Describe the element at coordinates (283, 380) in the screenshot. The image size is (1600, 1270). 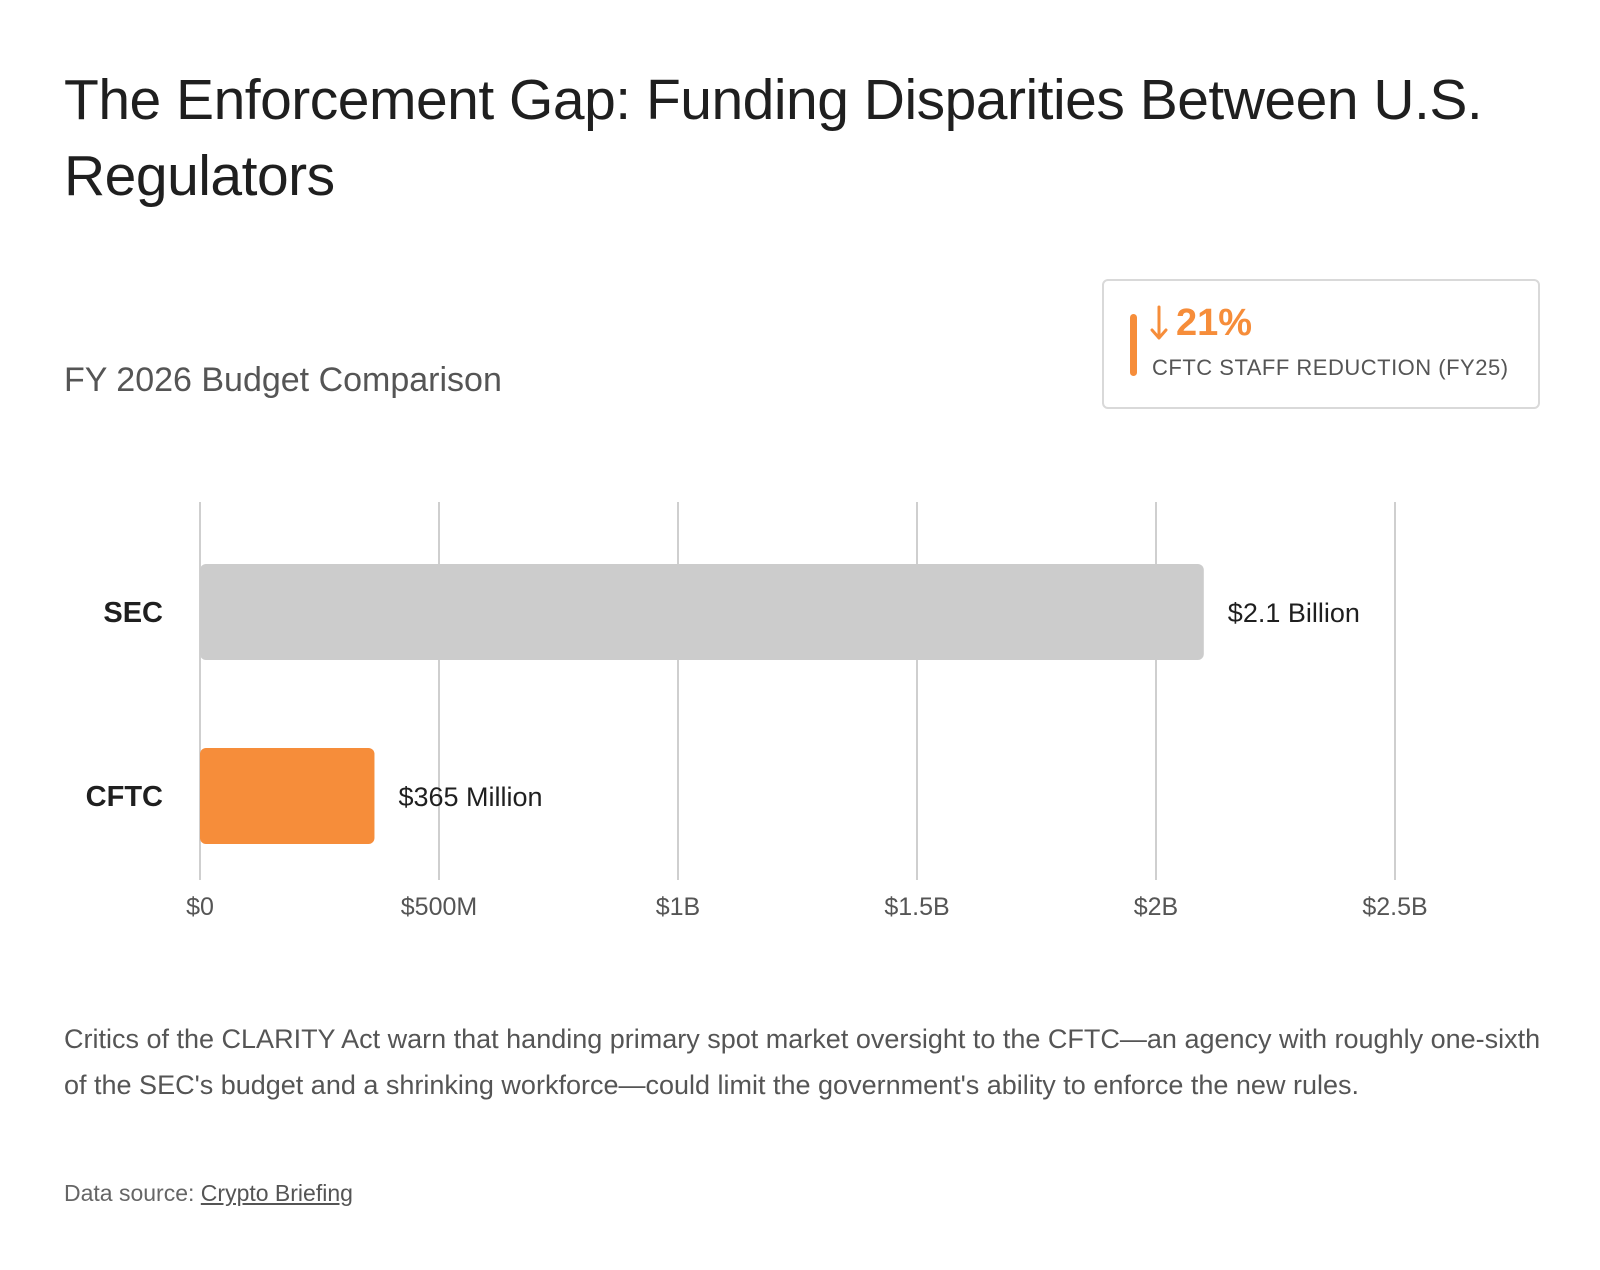
I see `chart-subtitle: FY 2026 Budget Comparison` at that location.